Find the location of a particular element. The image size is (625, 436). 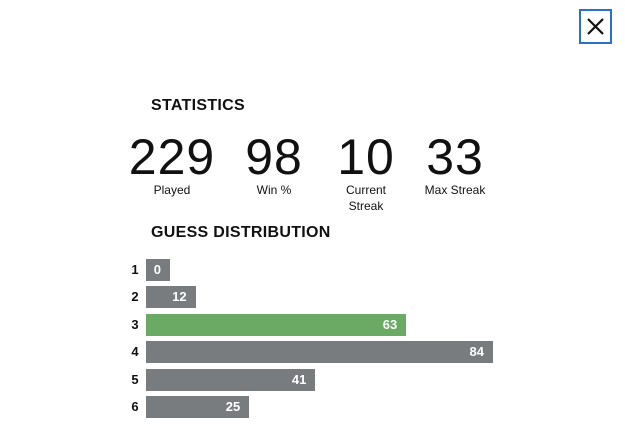

distribution-bar: 84 is located at coordinates (319, 352).